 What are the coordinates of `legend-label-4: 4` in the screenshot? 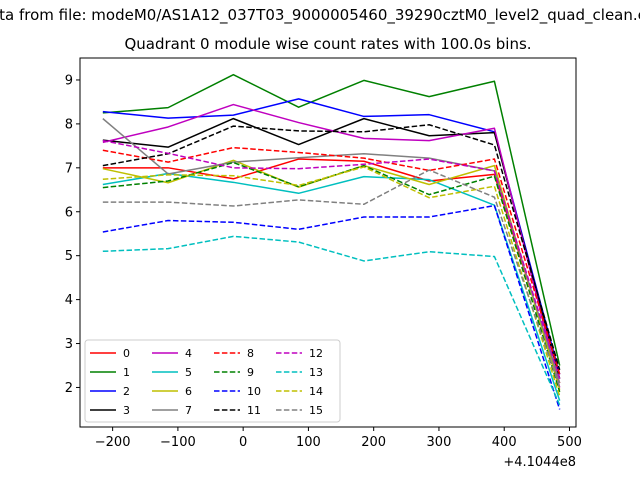 It's located at (188, 353).